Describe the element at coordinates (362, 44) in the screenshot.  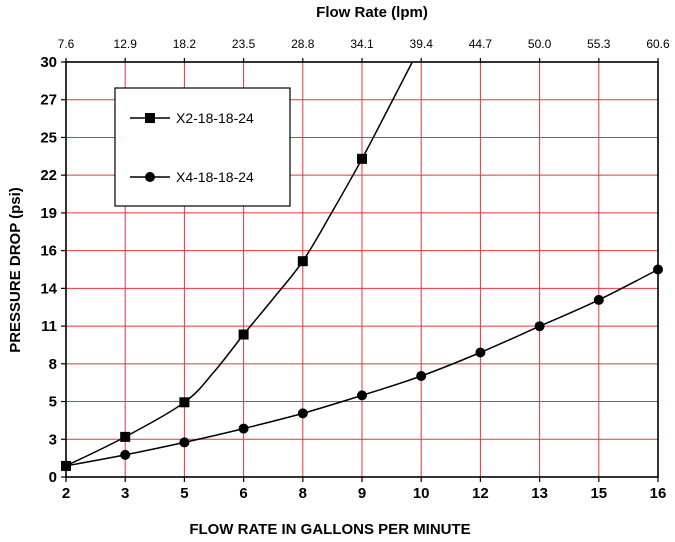
I see `top-tick-label: 34.1` at that location.